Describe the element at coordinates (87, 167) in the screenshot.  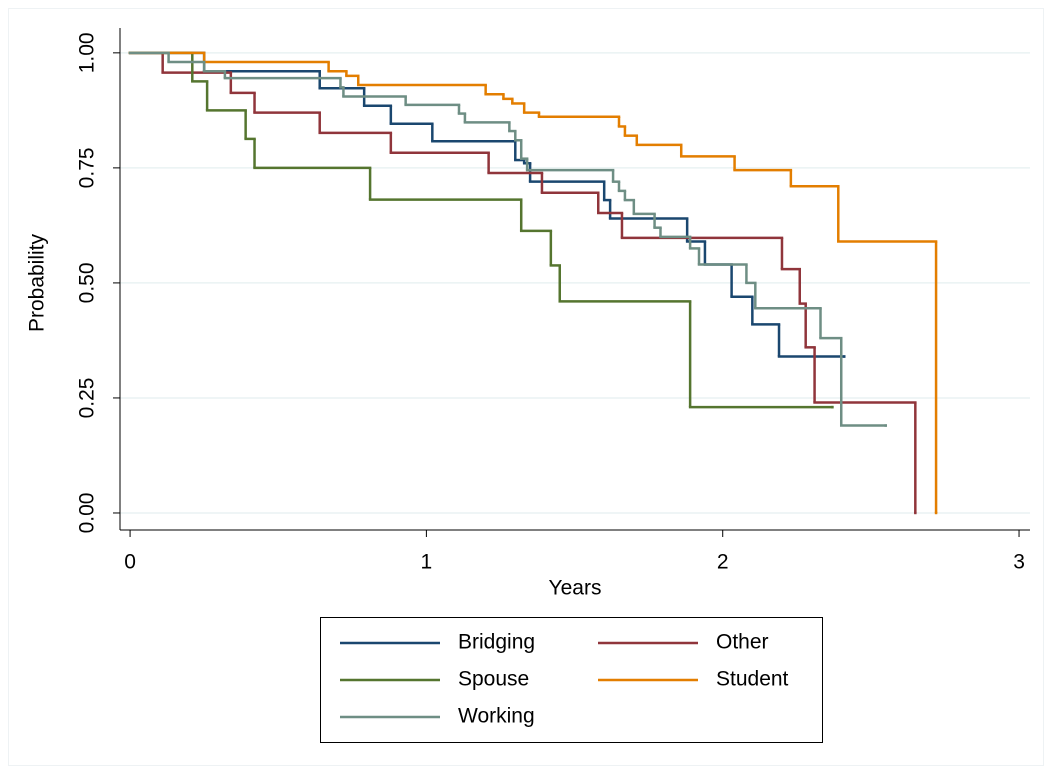
I see `y-tick-label: 0.75` at that location.